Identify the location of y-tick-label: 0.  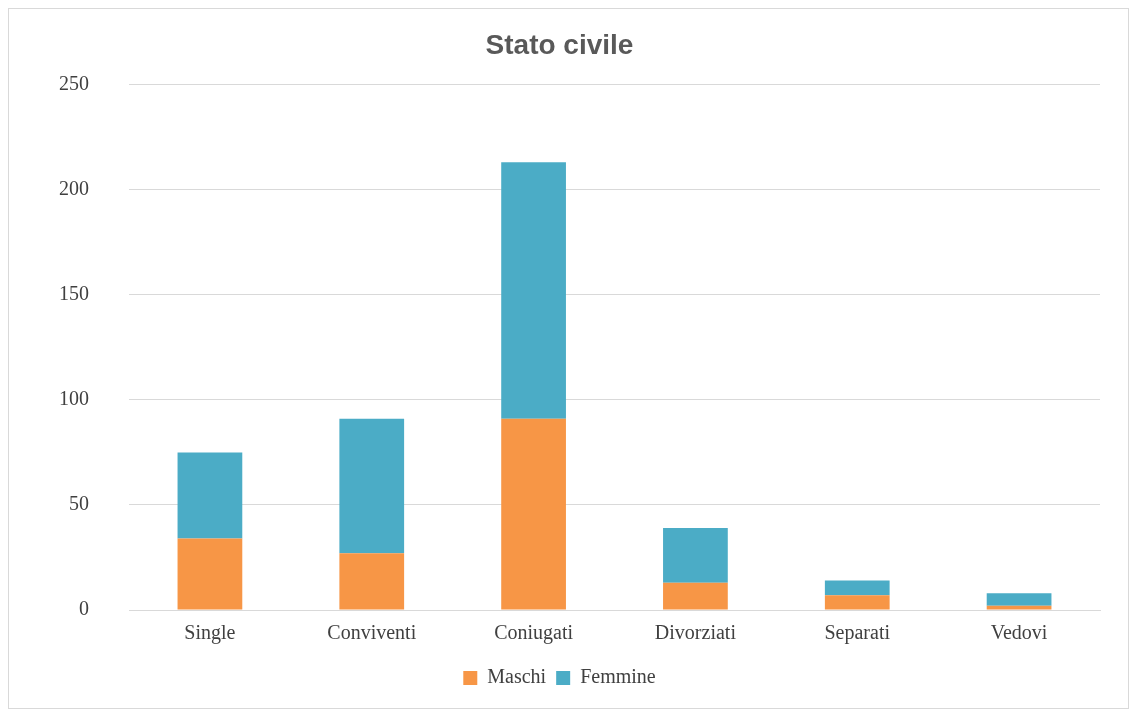
(84, 608).